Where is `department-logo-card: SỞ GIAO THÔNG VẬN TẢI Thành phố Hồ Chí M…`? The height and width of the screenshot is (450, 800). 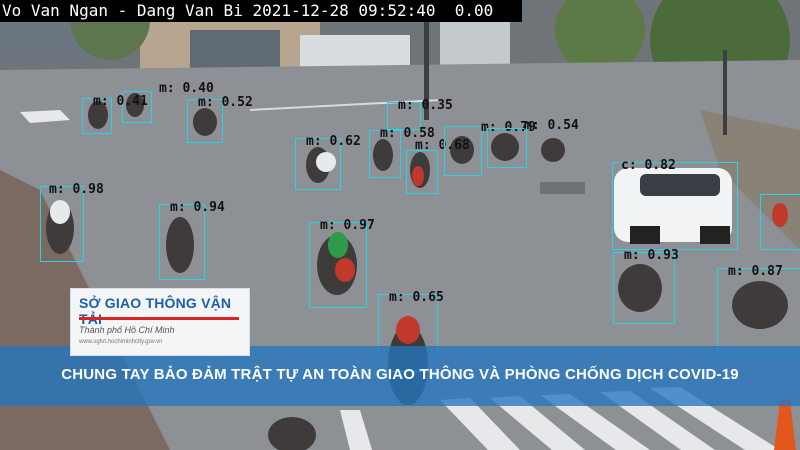
department-logo-card: SỞ GIAO THÔNG VẬN TẢI Thành phố Hồ Chí M… is located at coordinates (160, 322).